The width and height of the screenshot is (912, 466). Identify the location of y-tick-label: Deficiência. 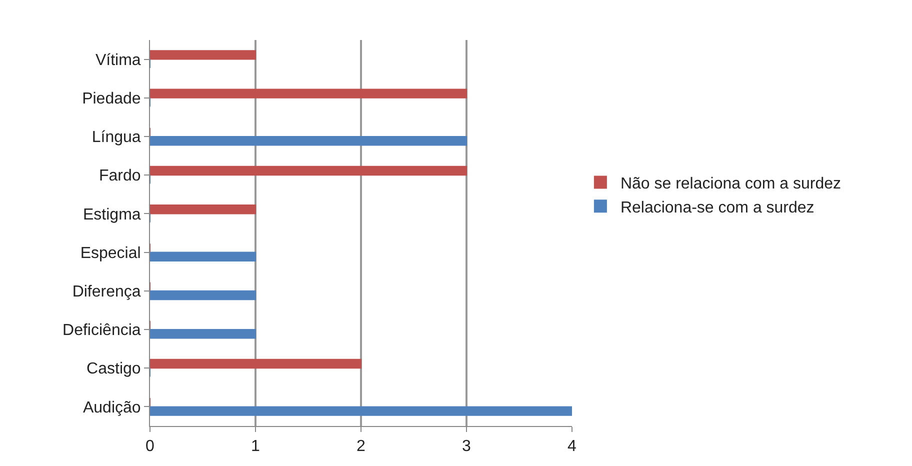
(101, 331).